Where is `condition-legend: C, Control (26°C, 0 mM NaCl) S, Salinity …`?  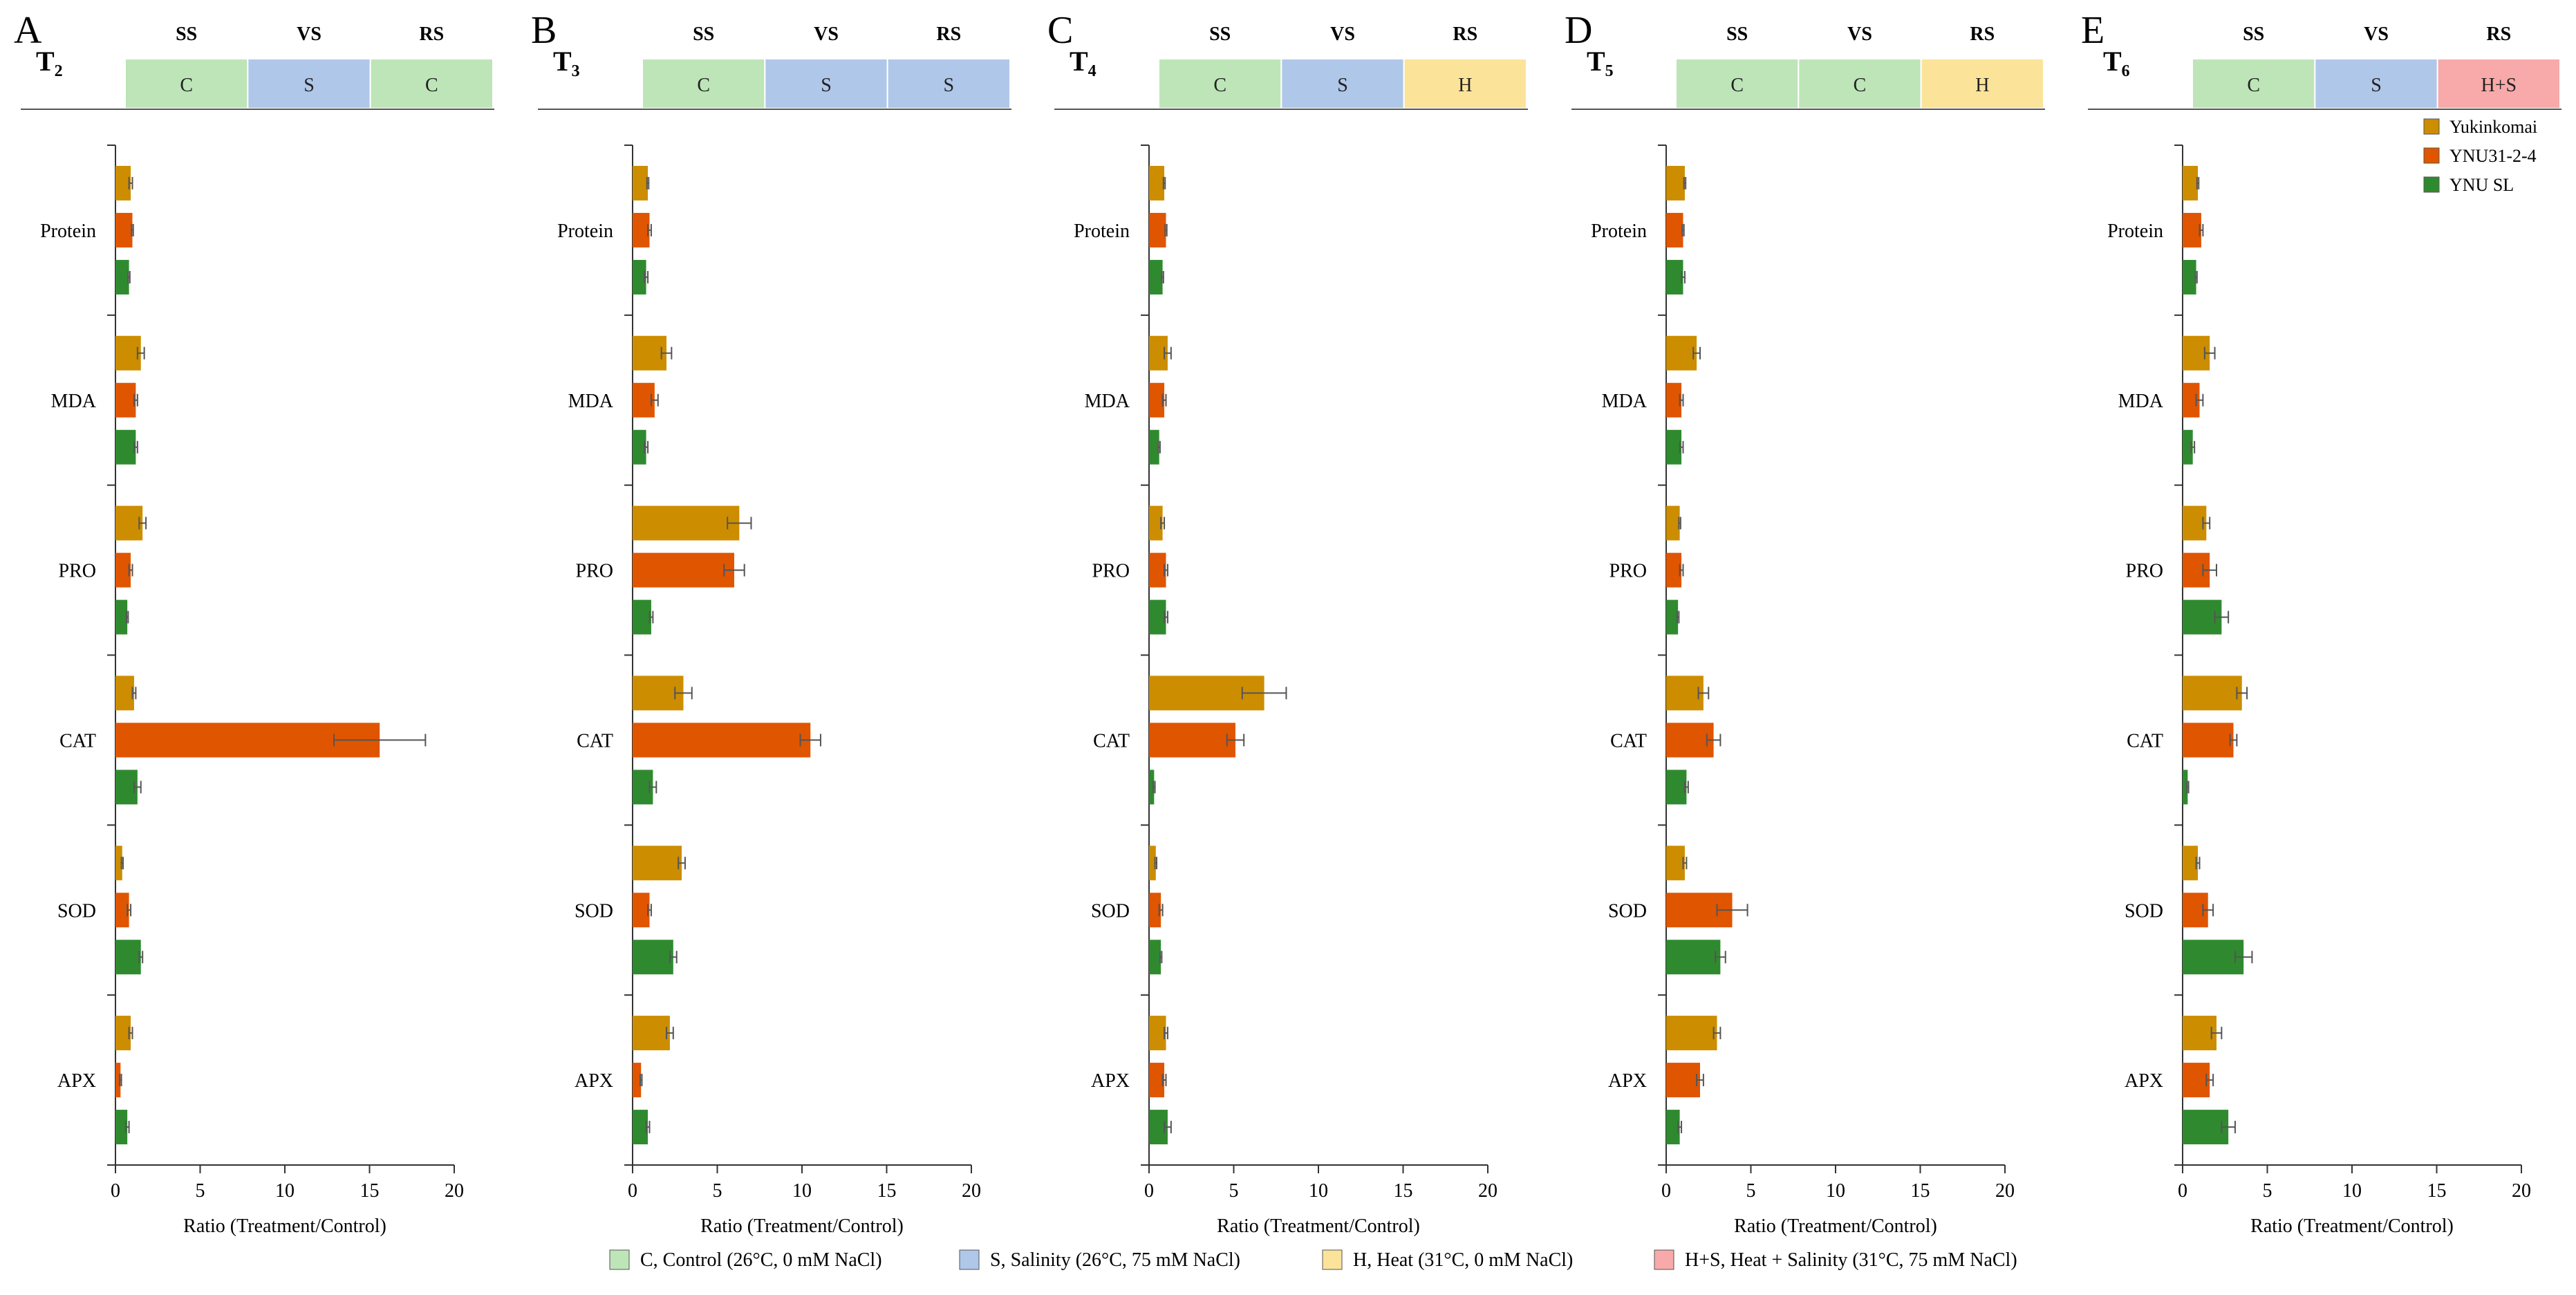
condition-legend: C, Control (26°C, 0 mM NaCl) S, Salinity … is located at coordinates (1313, 1260).